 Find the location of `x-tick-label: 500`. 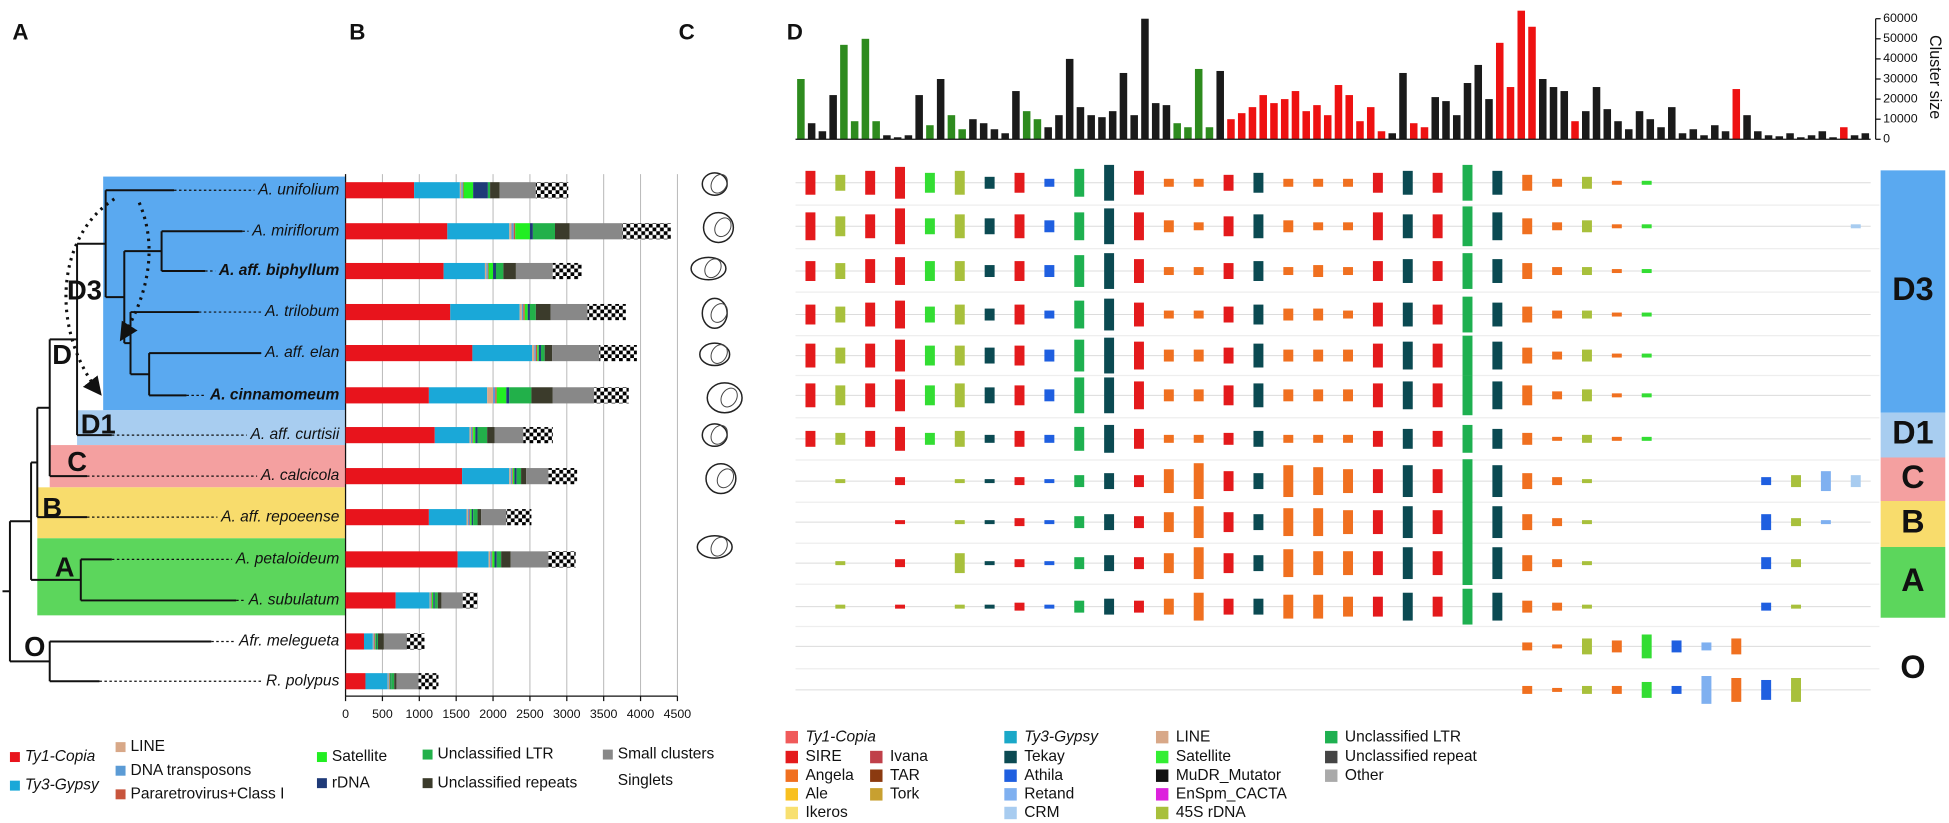

x-tick-label: 500 is located at coordinates (382, 714).